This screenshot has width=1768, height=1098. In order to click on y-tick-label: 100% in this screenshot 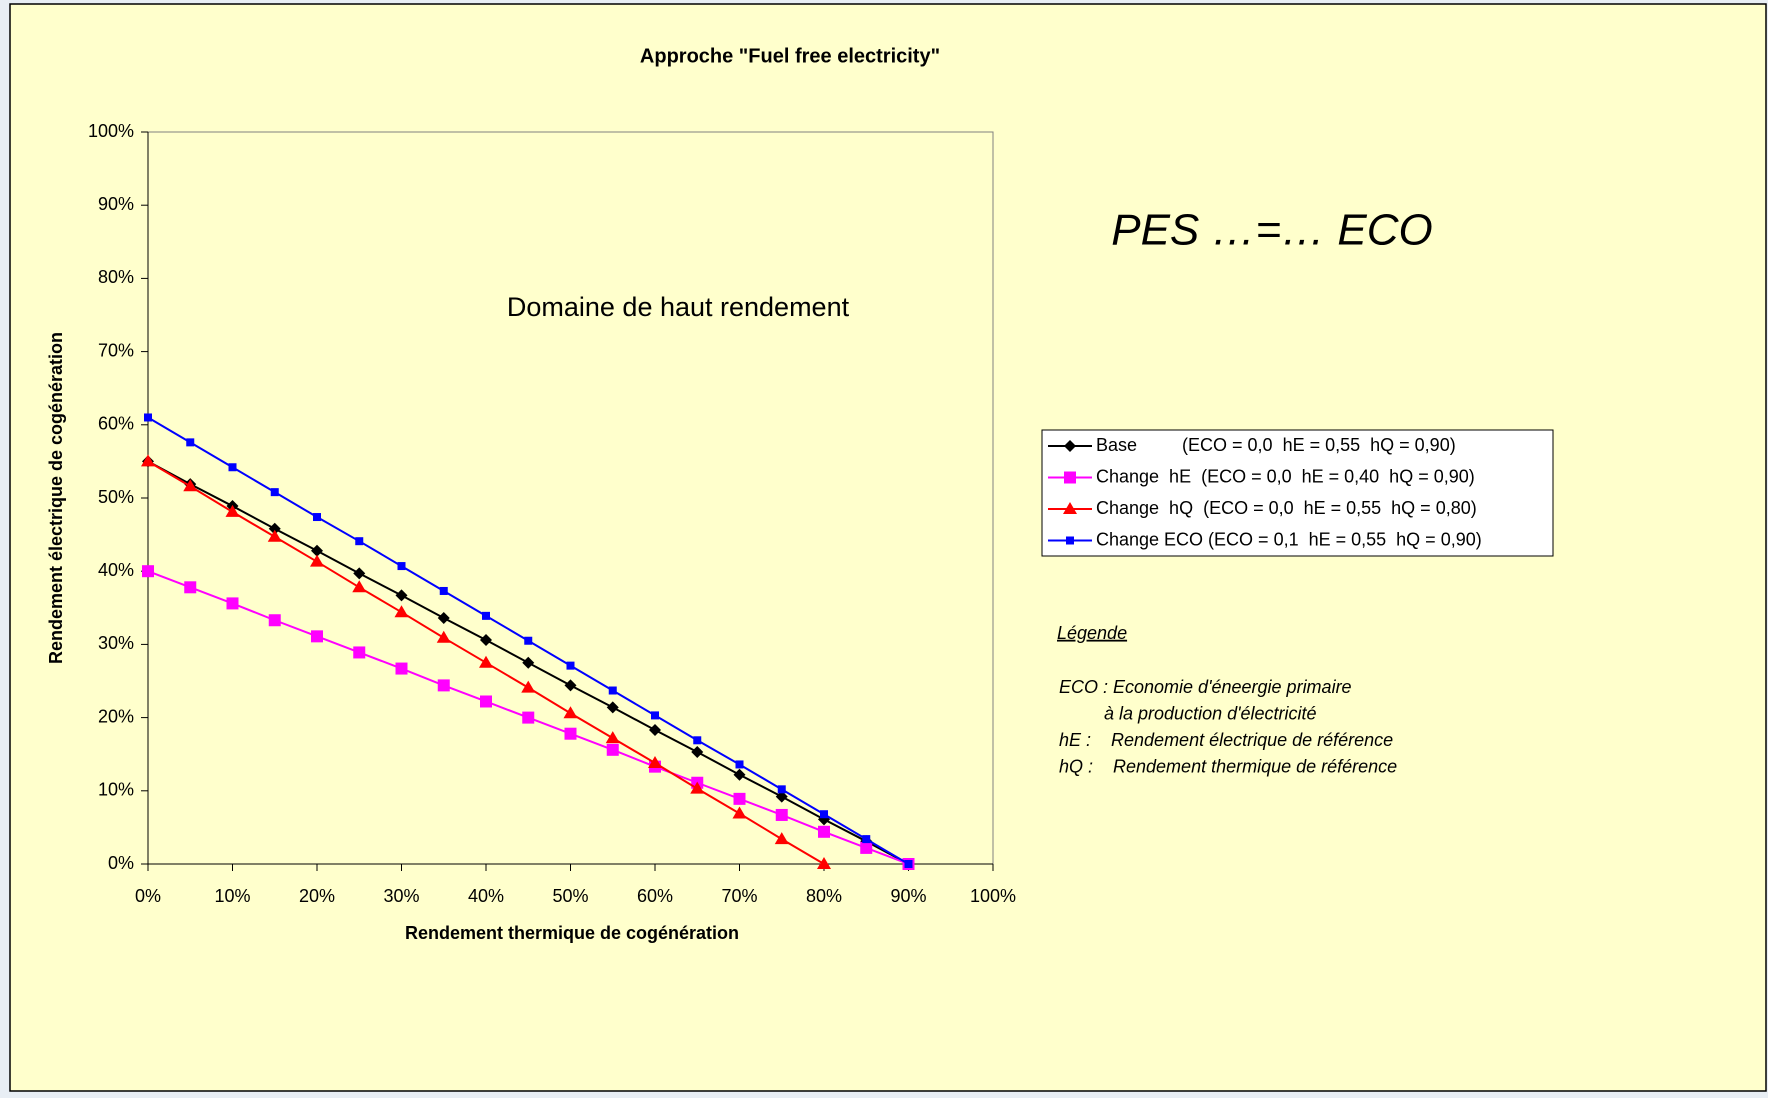, I will do `click(111, 131)`.